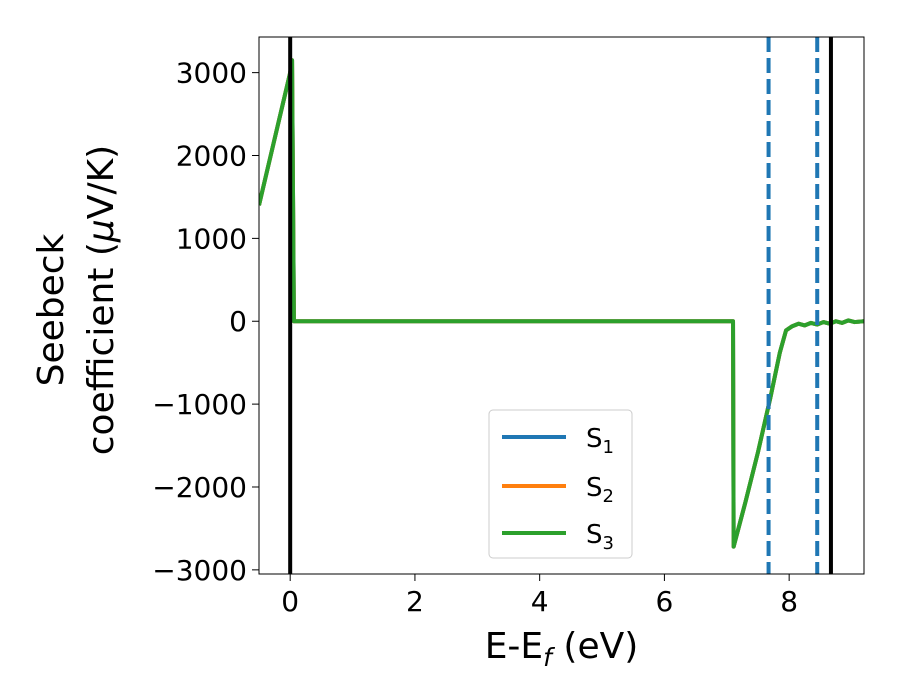  I want to click on legend-label-s3-name: S, so click(594, 535).